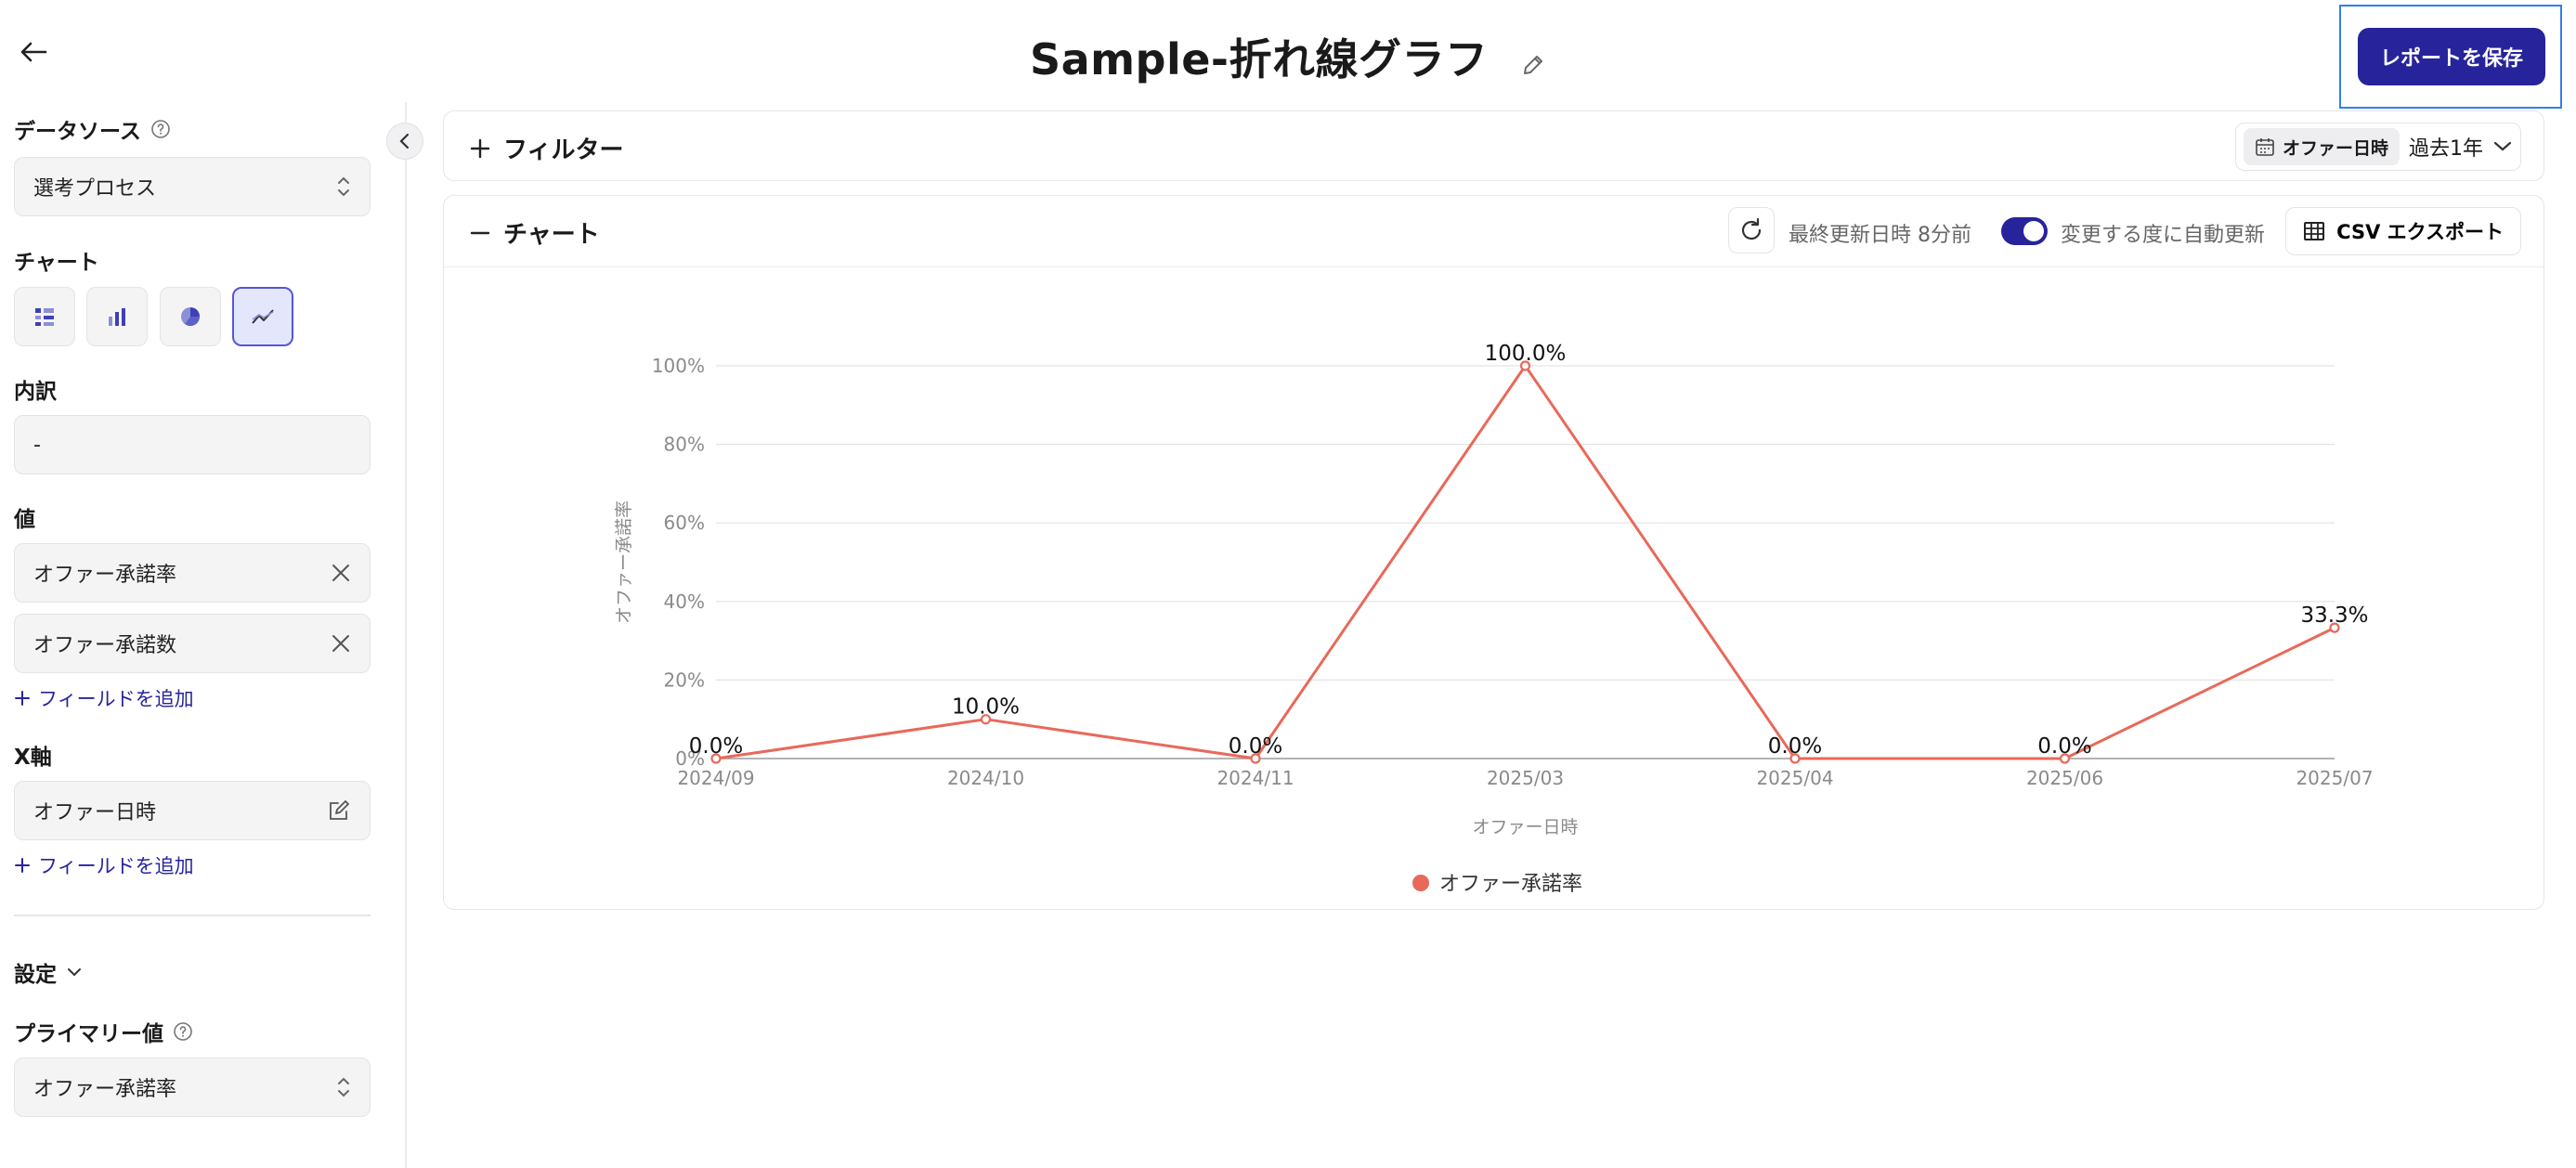 The image size is (2576, 1168). What do you see at coordinates (190, 316) in the screenshot?
I see `chart-type-pie-button` at bounding box center [190, 316].